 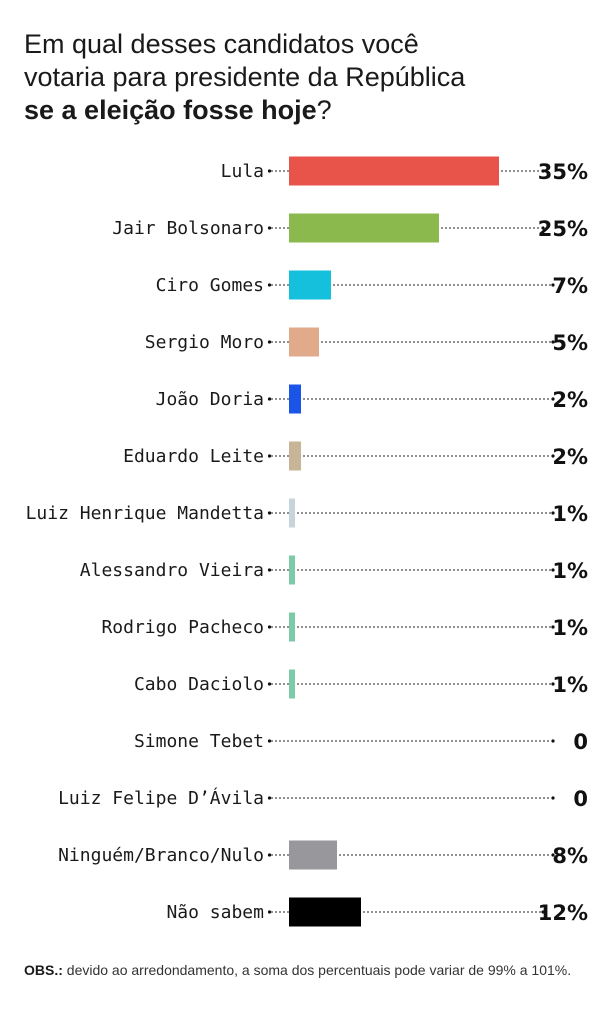 I want to click on value-label: 8%, so click(x=570, y=856).